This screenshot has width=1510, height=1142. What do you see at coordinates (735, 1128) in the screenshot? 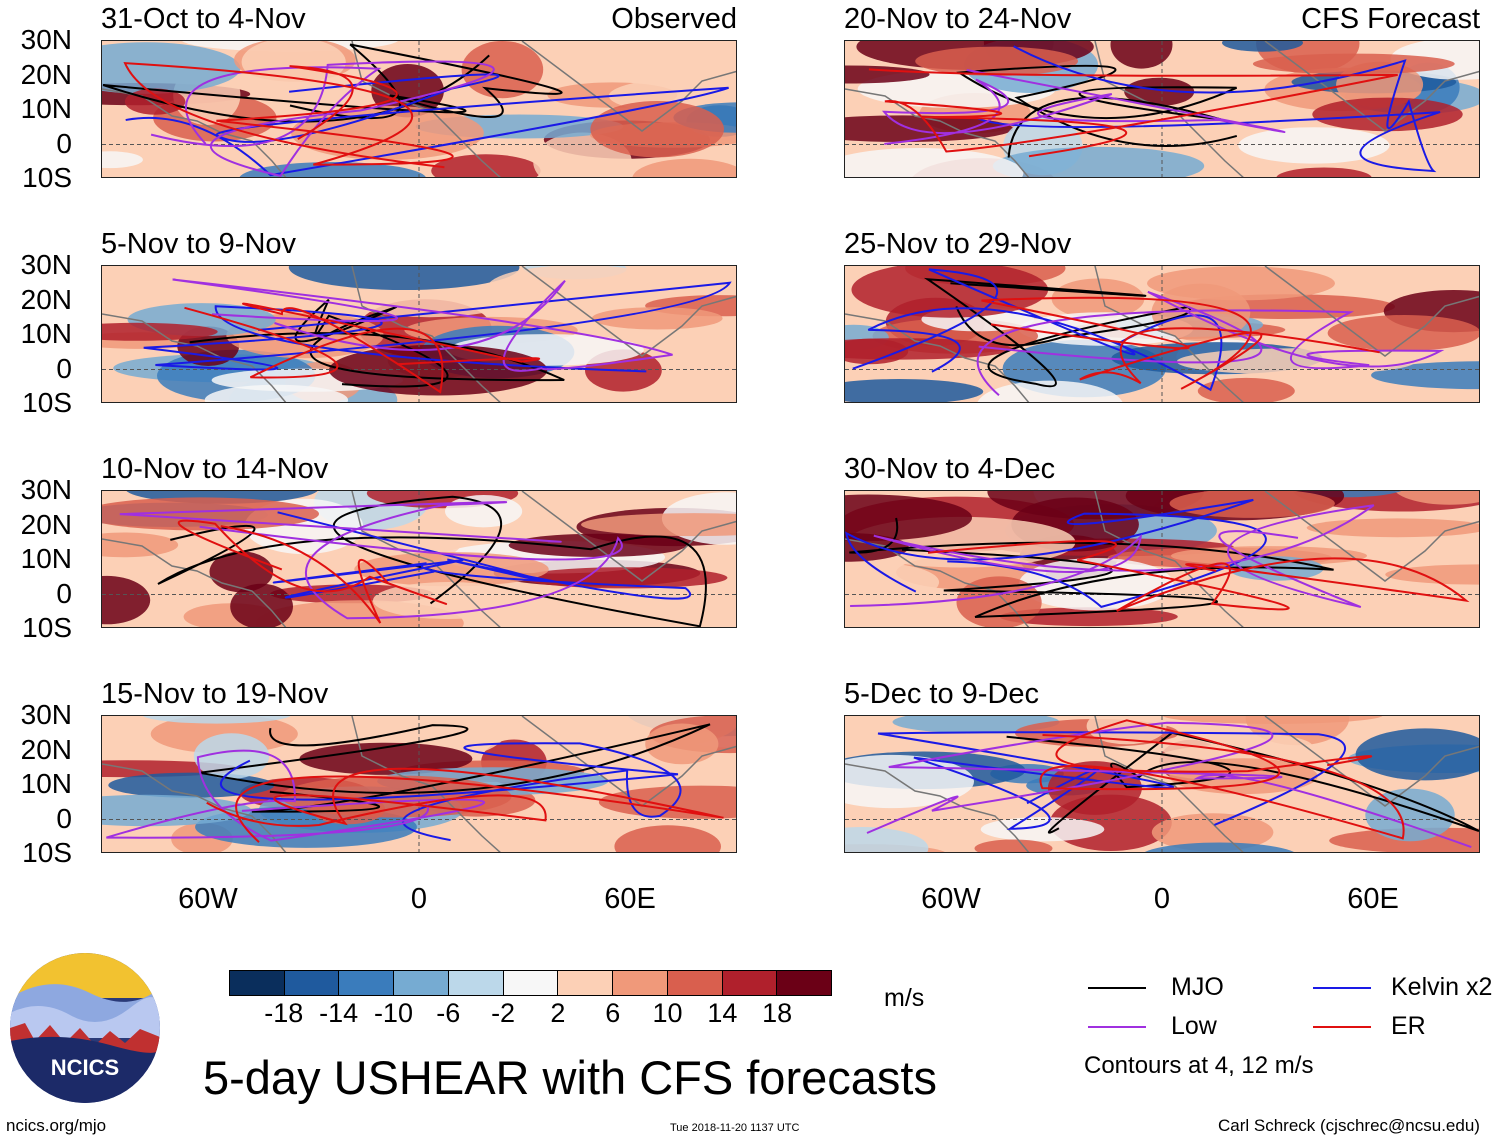
I see `footer-timestamp: Tue 2018-11-20 1137 UTC` at bounding box center [735, 1128].